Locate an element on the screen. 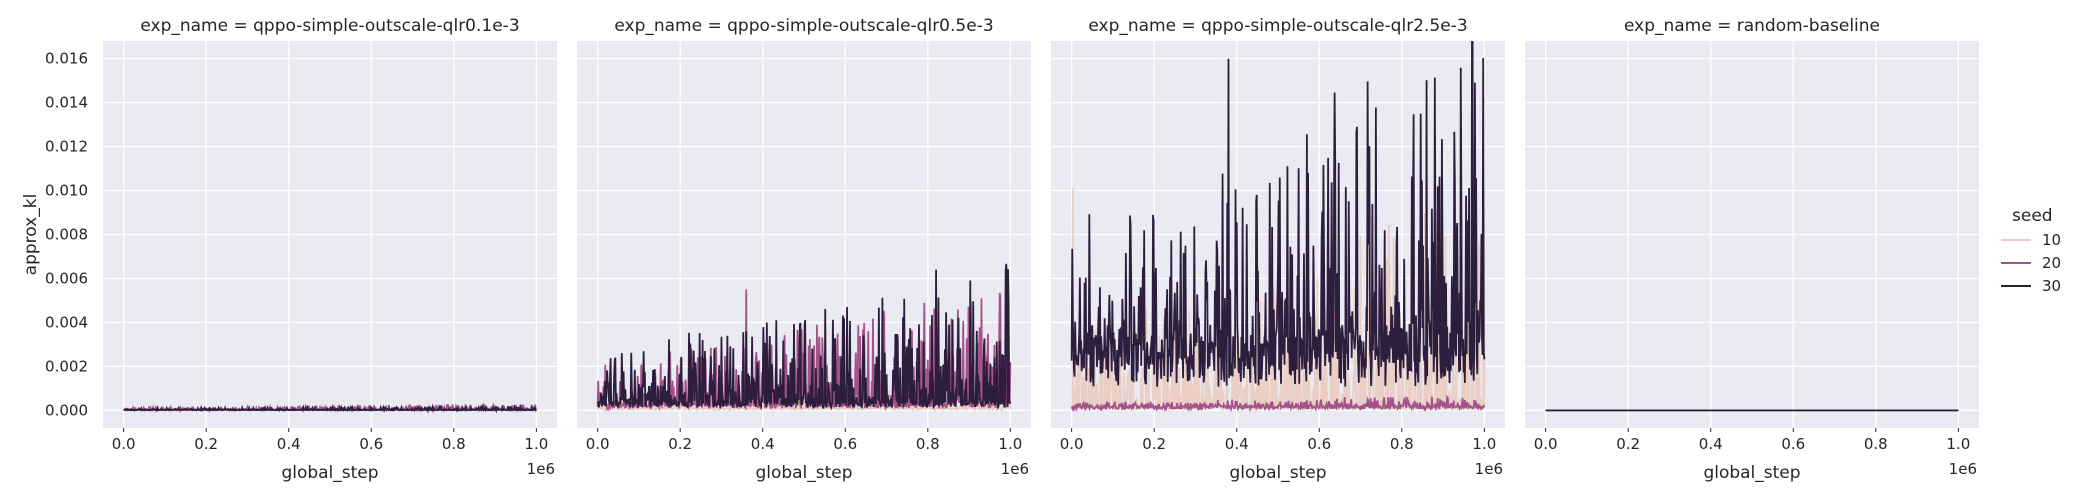  legend-title: seed is located at coordinates (2032, 216).